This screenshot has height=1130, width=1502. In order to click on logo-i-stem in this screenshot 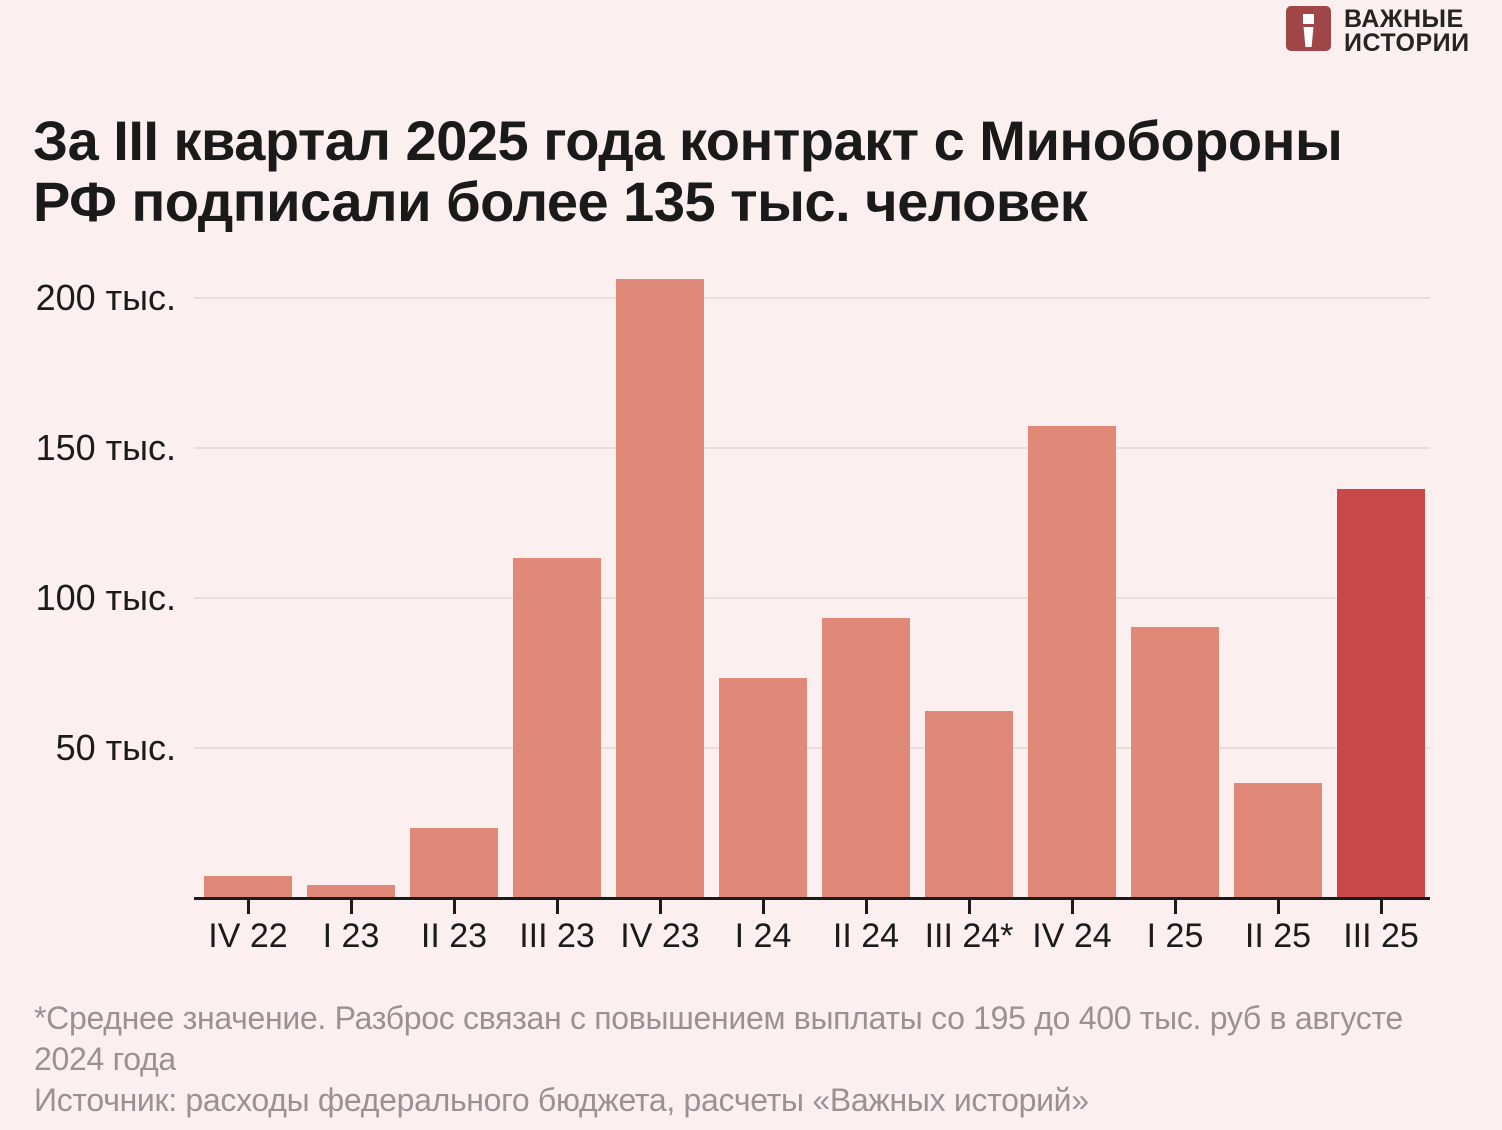, I will do `click(1308, 37)`.